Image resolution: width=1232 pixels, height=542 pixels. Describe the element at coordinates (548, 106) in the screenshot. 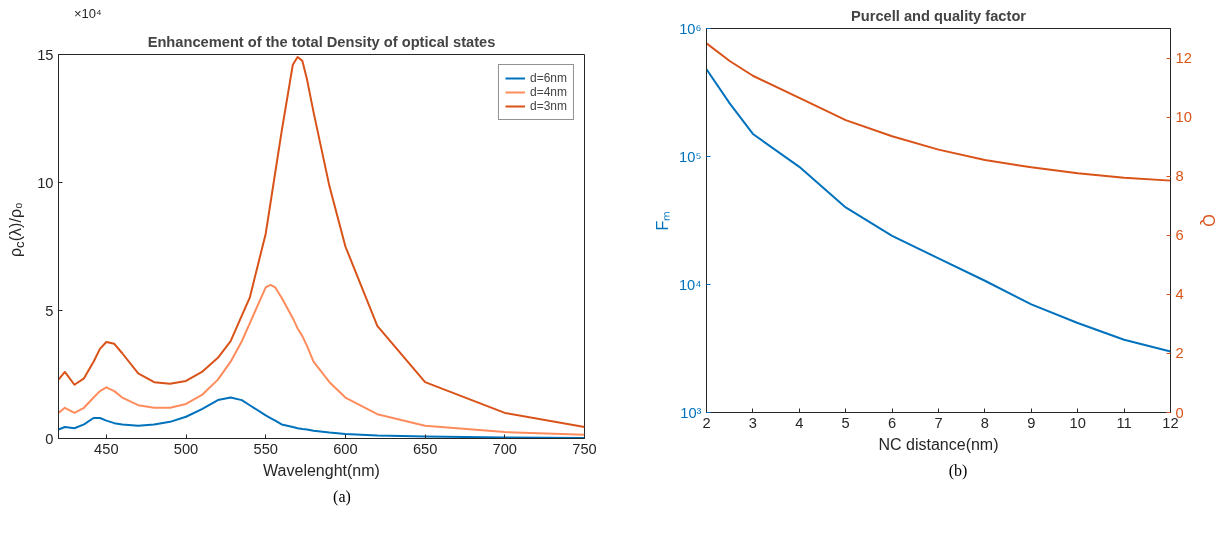

I see `legend-label: d=3nm` at that location.